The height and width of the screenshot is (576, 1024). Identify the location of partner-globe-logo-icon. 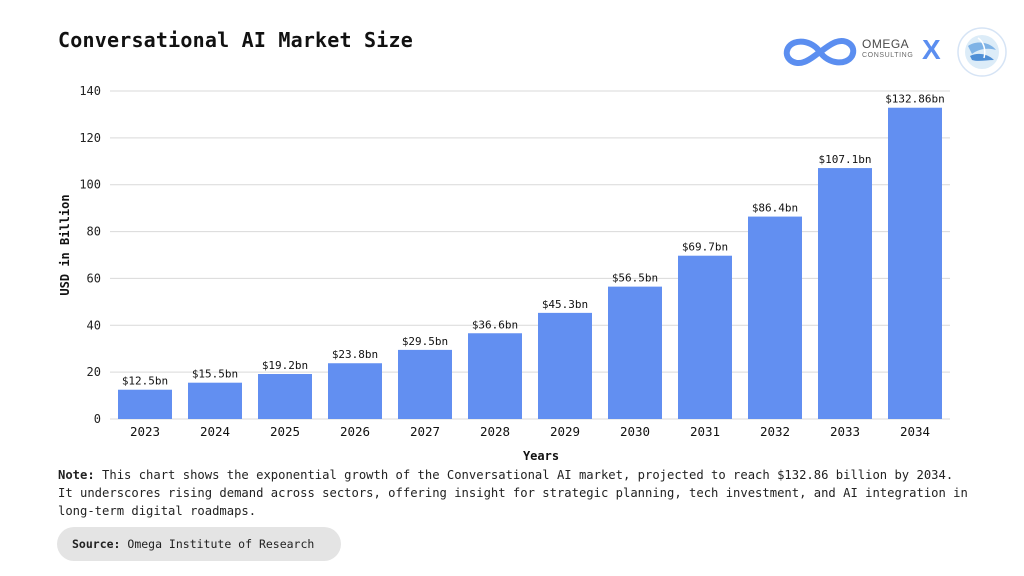
(982, 52).